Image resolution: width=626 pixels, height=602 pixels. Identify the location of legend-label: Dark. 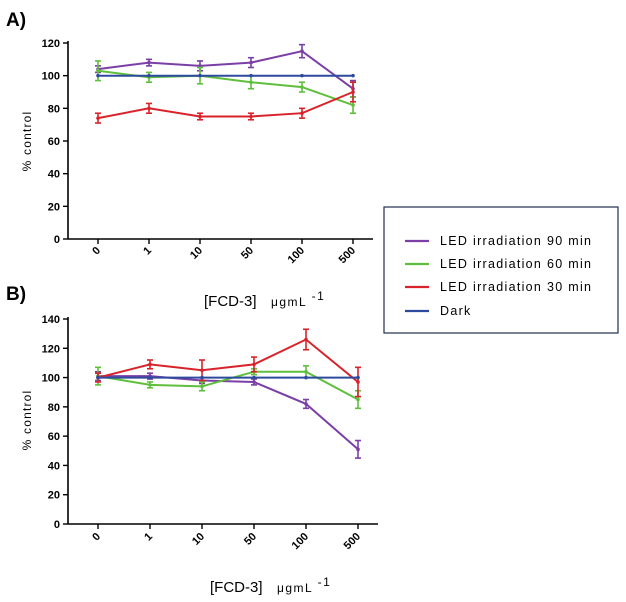
(456, 311).